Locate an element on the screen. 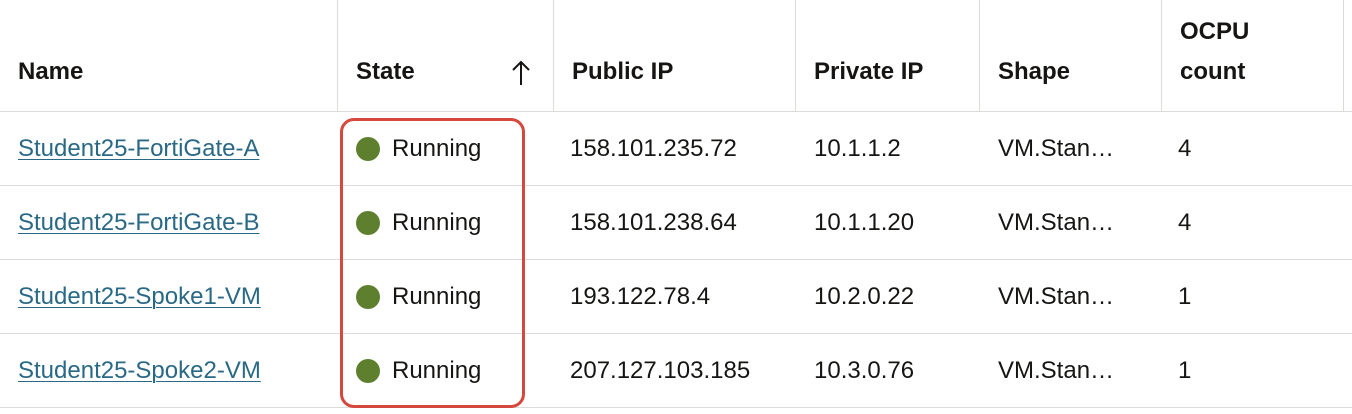 Image resolution: width=1352 pixels, height=414 pixels. instance-name-link: Student25-Spoke1-VM is located at coordinates (139, 296).